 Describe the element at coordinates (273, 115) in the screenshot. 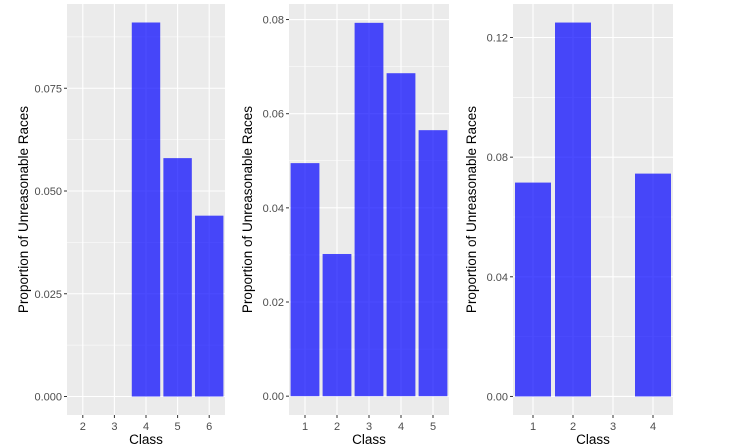

I see `y-tick-label: 0.06` at that location.